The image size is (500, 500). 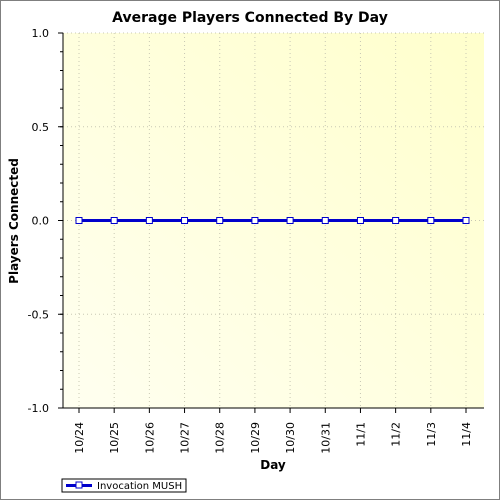 What do you see at coordinates (41, 127) in the screenshot?
I see `y-tick-label: 0.5` at bounding box center [41, 127].